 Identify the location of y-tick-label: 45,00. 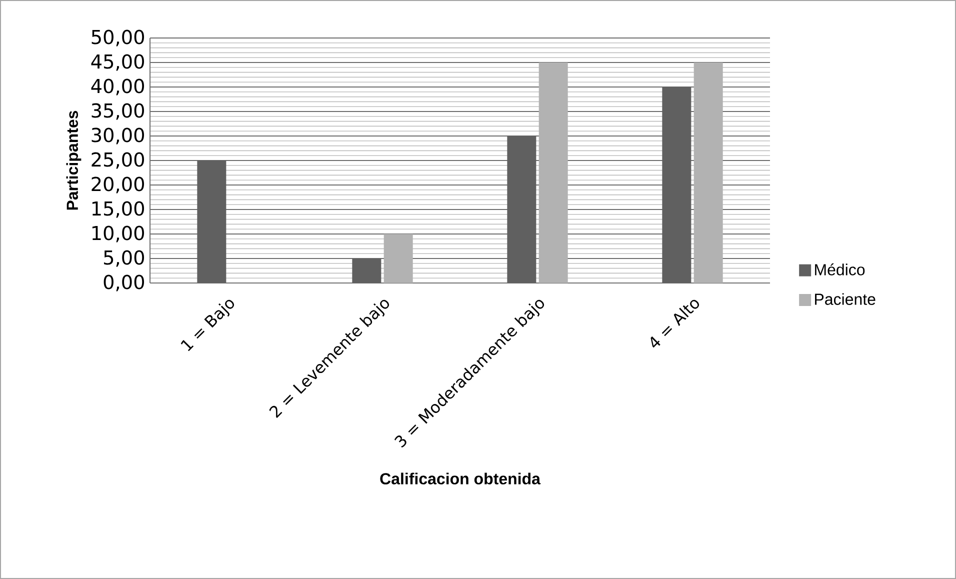
(117, 62).